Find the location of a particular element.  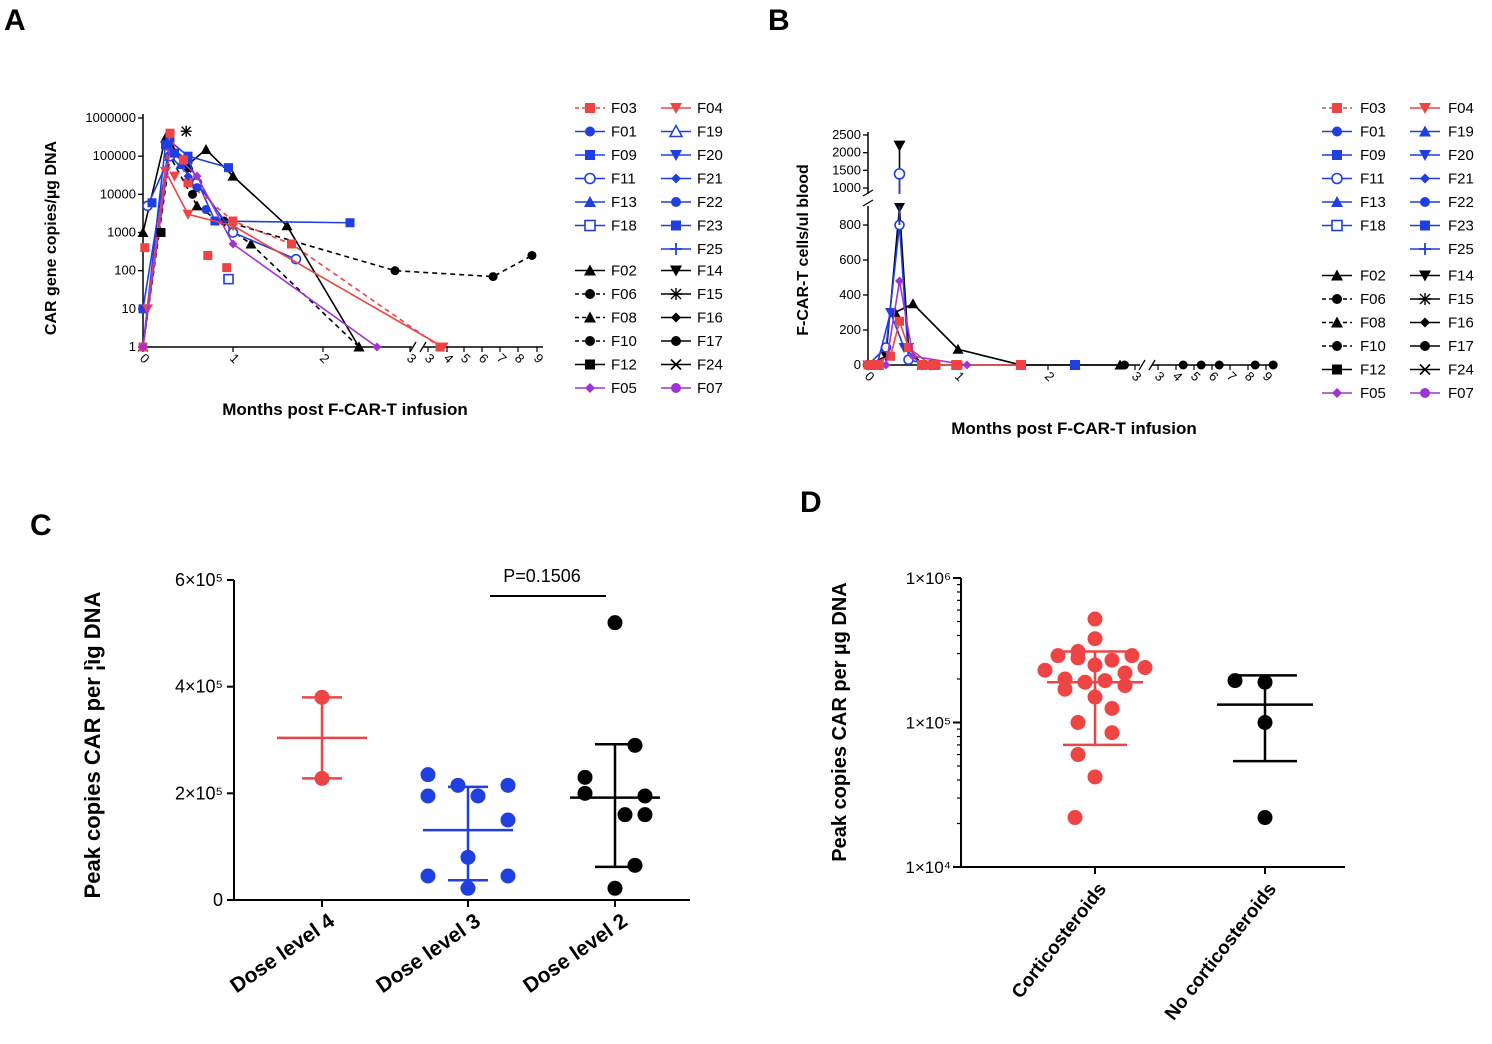

legend-label: F24 is located at coordinates (1461, 370).